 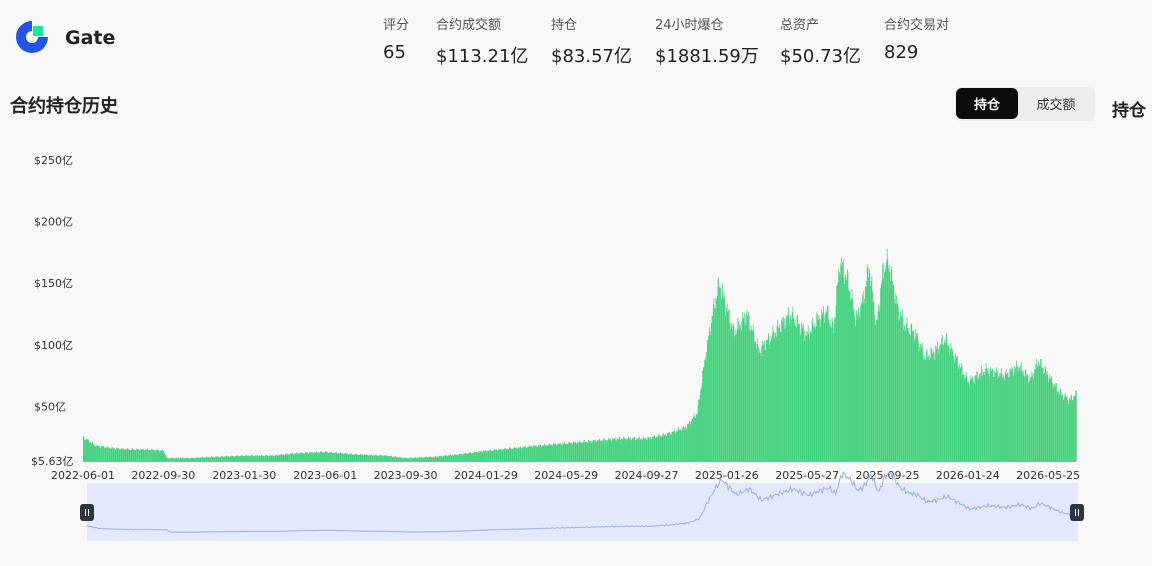 I want to click on stat-liquidations-value: $1881.59万, so click(x=707, y=56).